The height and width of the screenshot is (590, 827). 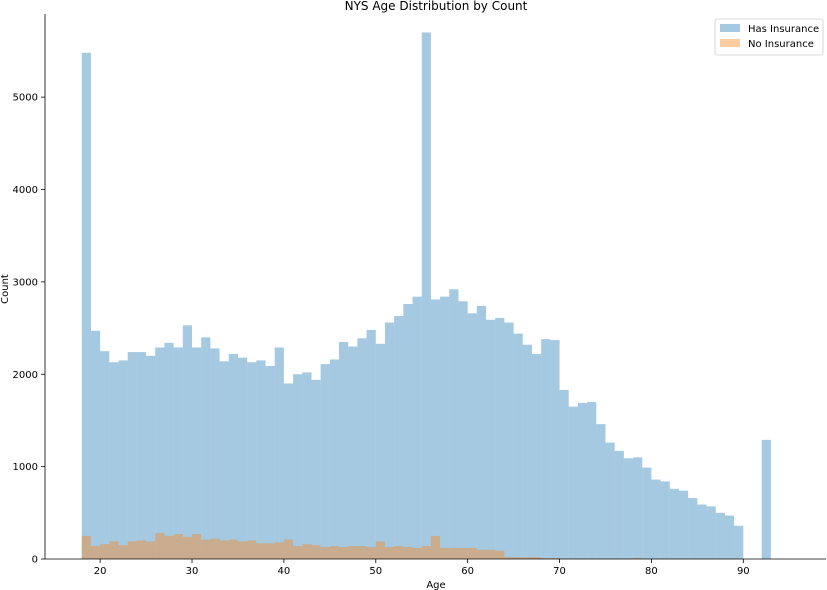 What do you see at coordinates (435, 585) in the screenshot?
I see `x-axis-label: Age` at bounding box center [435, 585].